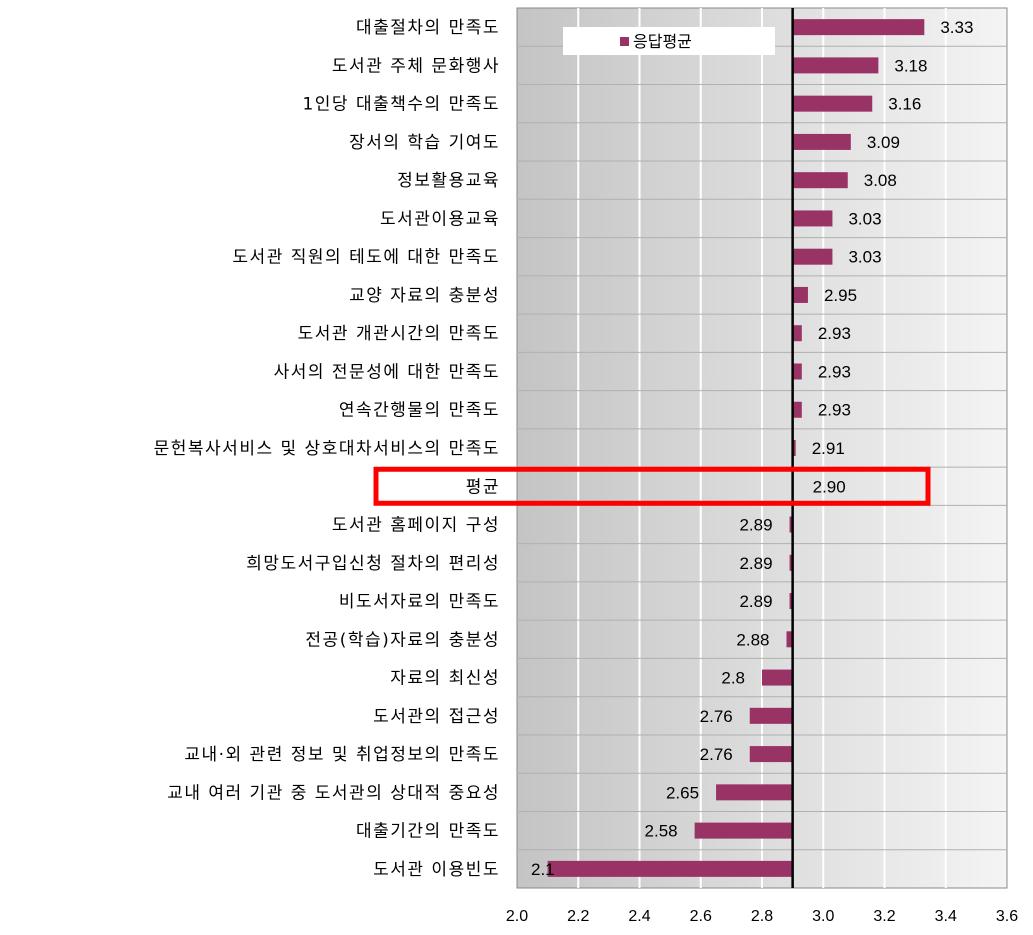 The image size is (1033, 935). What do you see at coordinates (543, 869) in the screenshot?
I see `value-label: 2.1` at bounding box center [543, 869].